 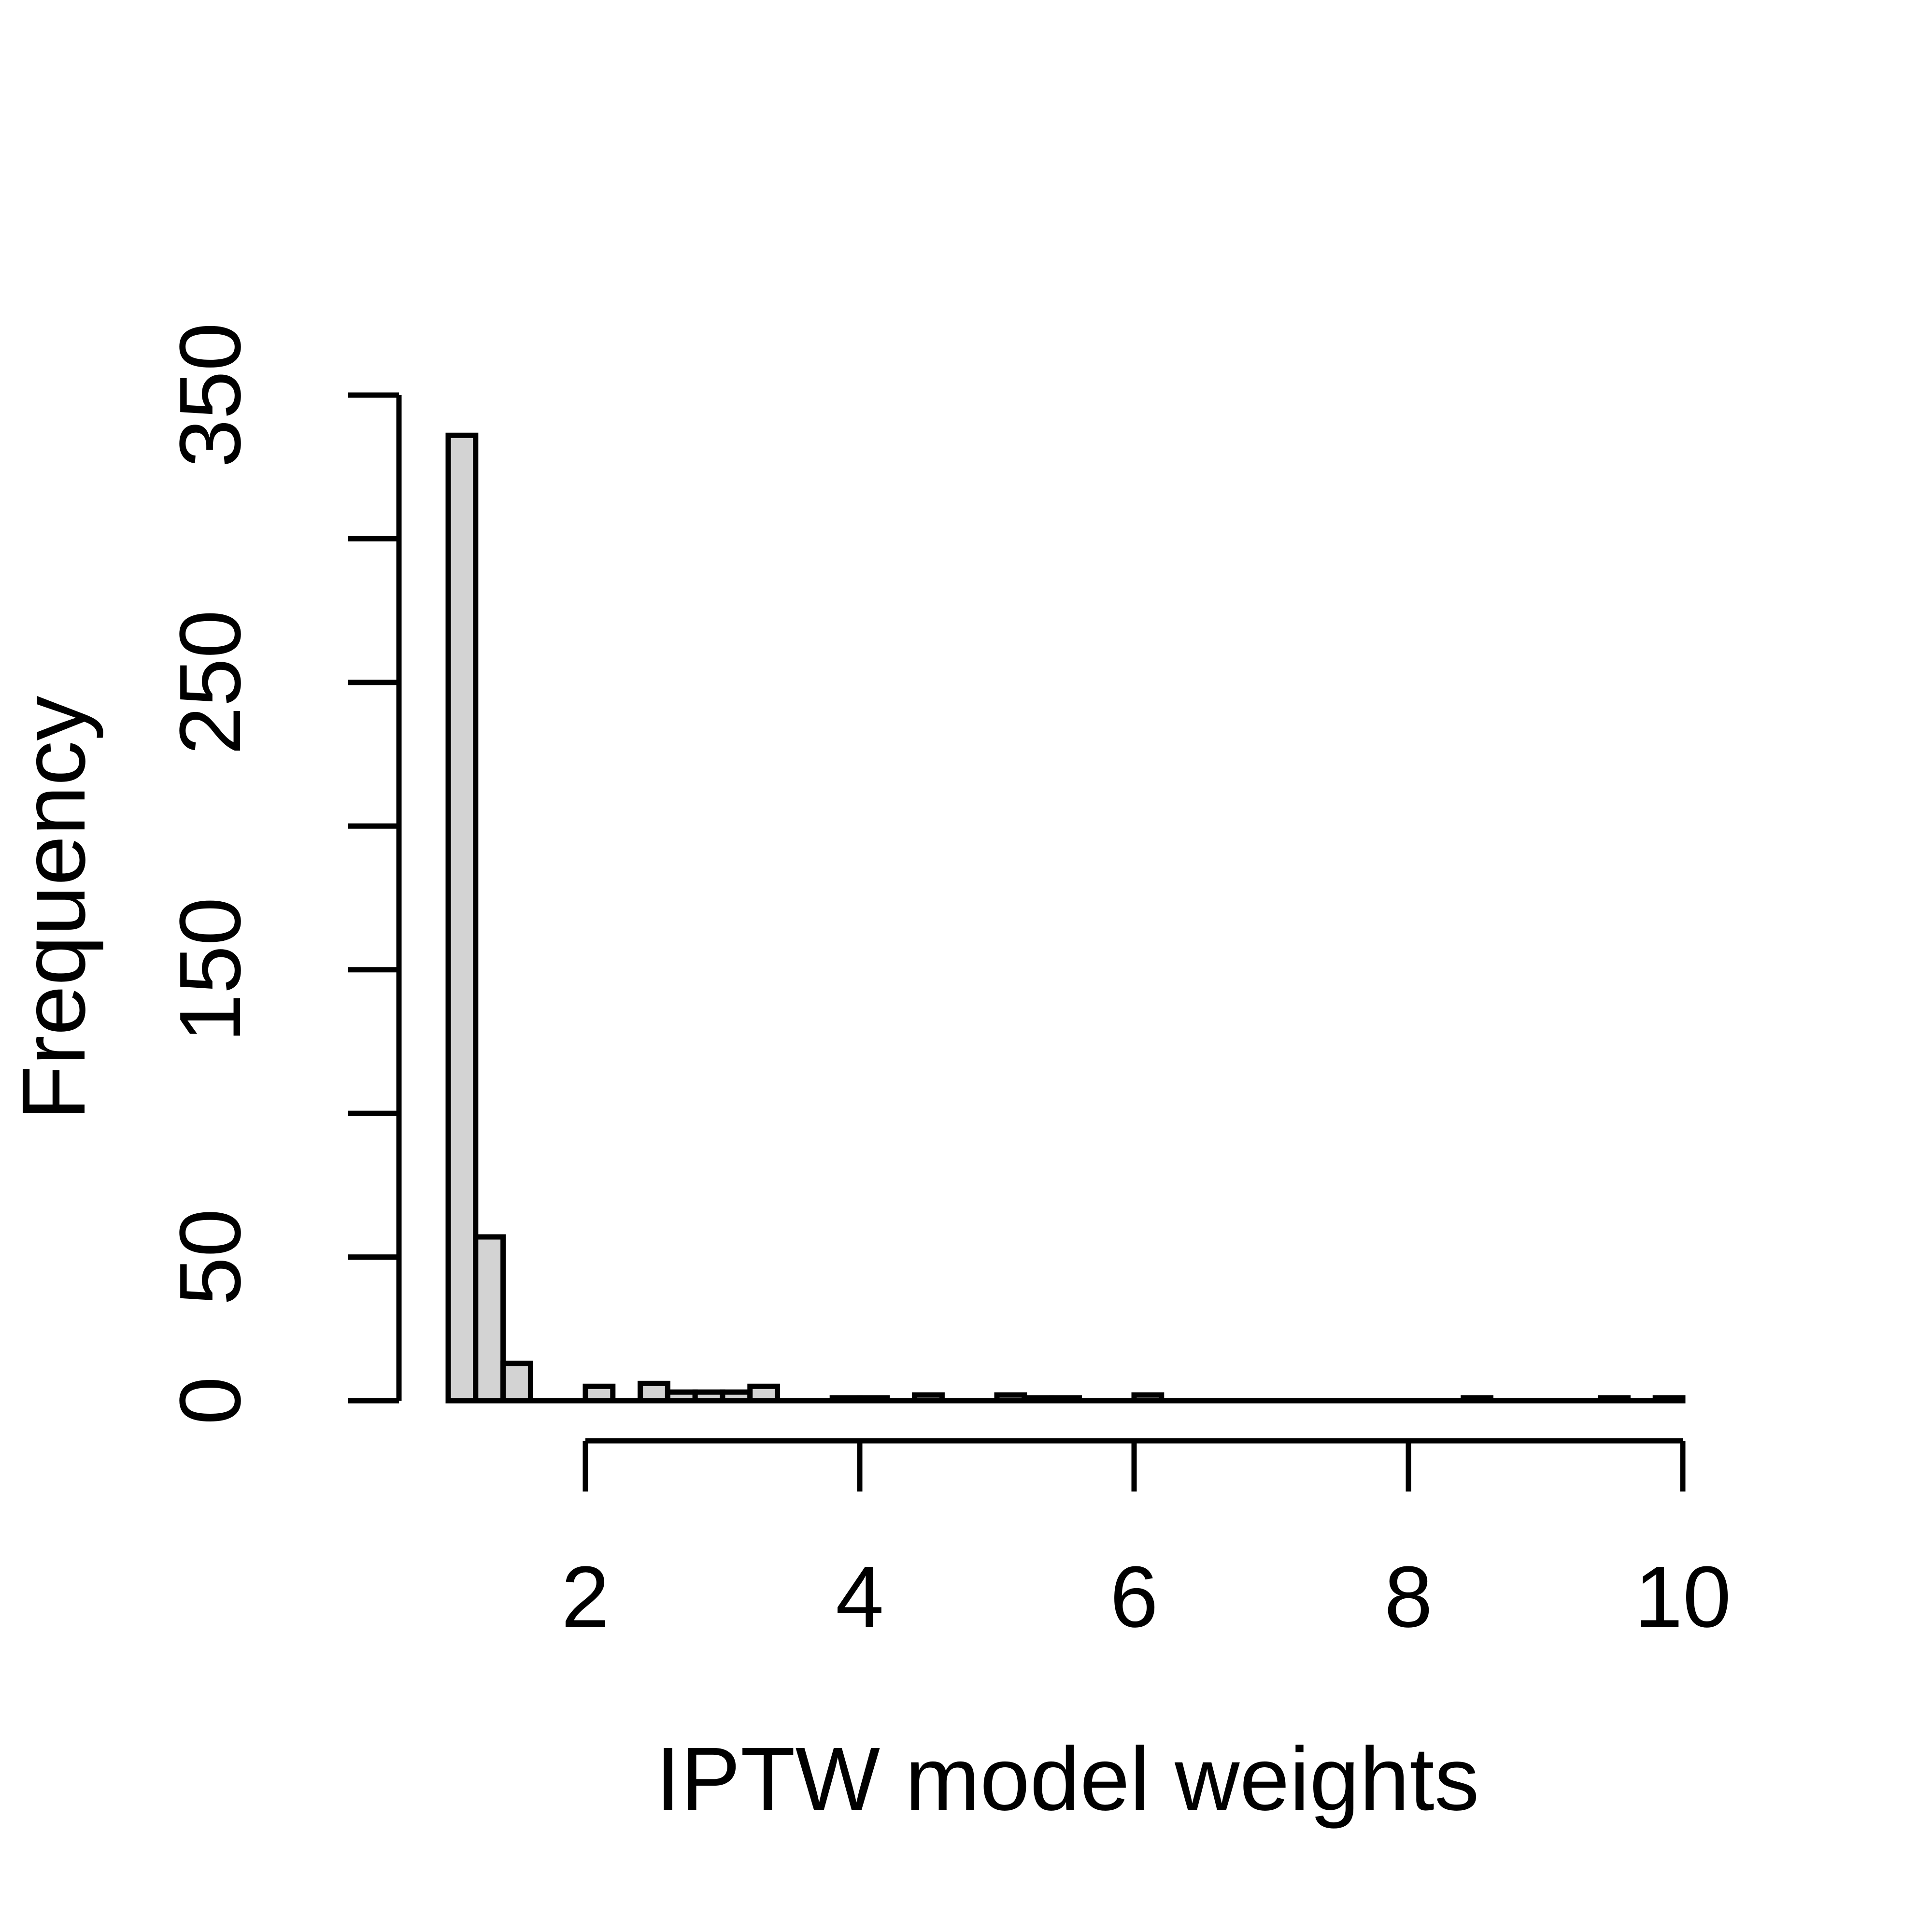 What do you see at coordinates (210, 1256) in the screenshot?
I see `y-tick-label: 50` at bounding box center [210, 1256].